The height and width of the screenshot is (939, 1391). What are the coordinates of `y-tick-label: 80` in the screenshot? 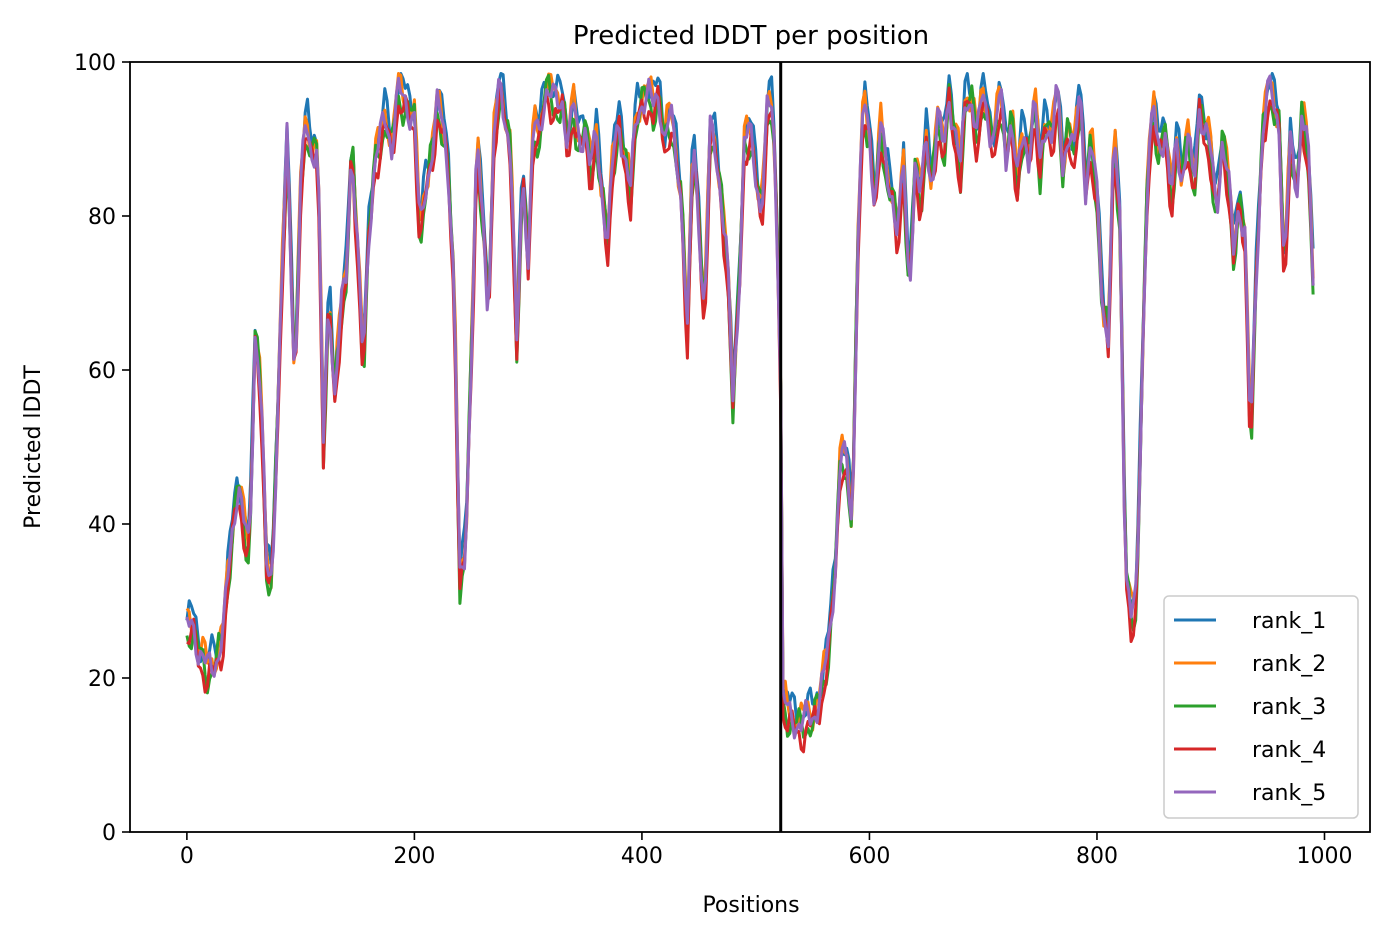 It's located at (102, 217).